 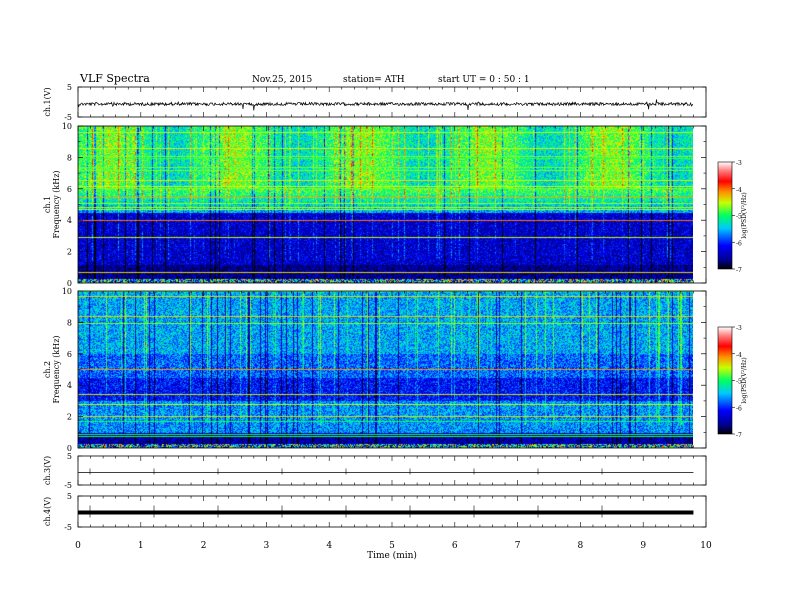 I want to click on x-tick-label: 0, so click(x=78, y=546).